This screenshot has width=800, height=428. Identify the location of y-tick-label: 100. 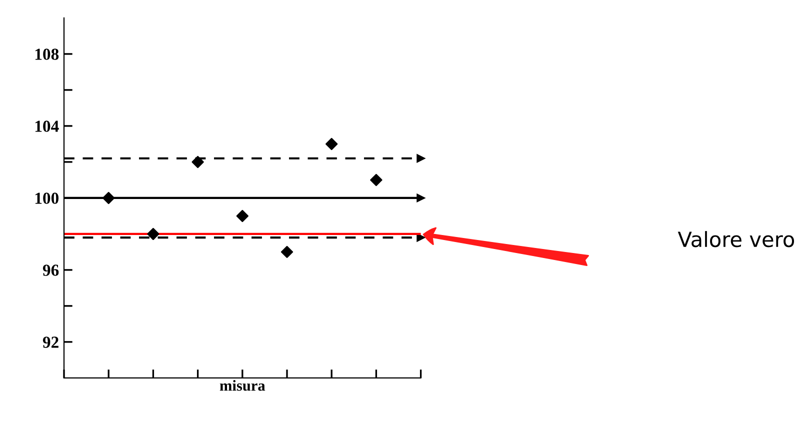
(47, 198).